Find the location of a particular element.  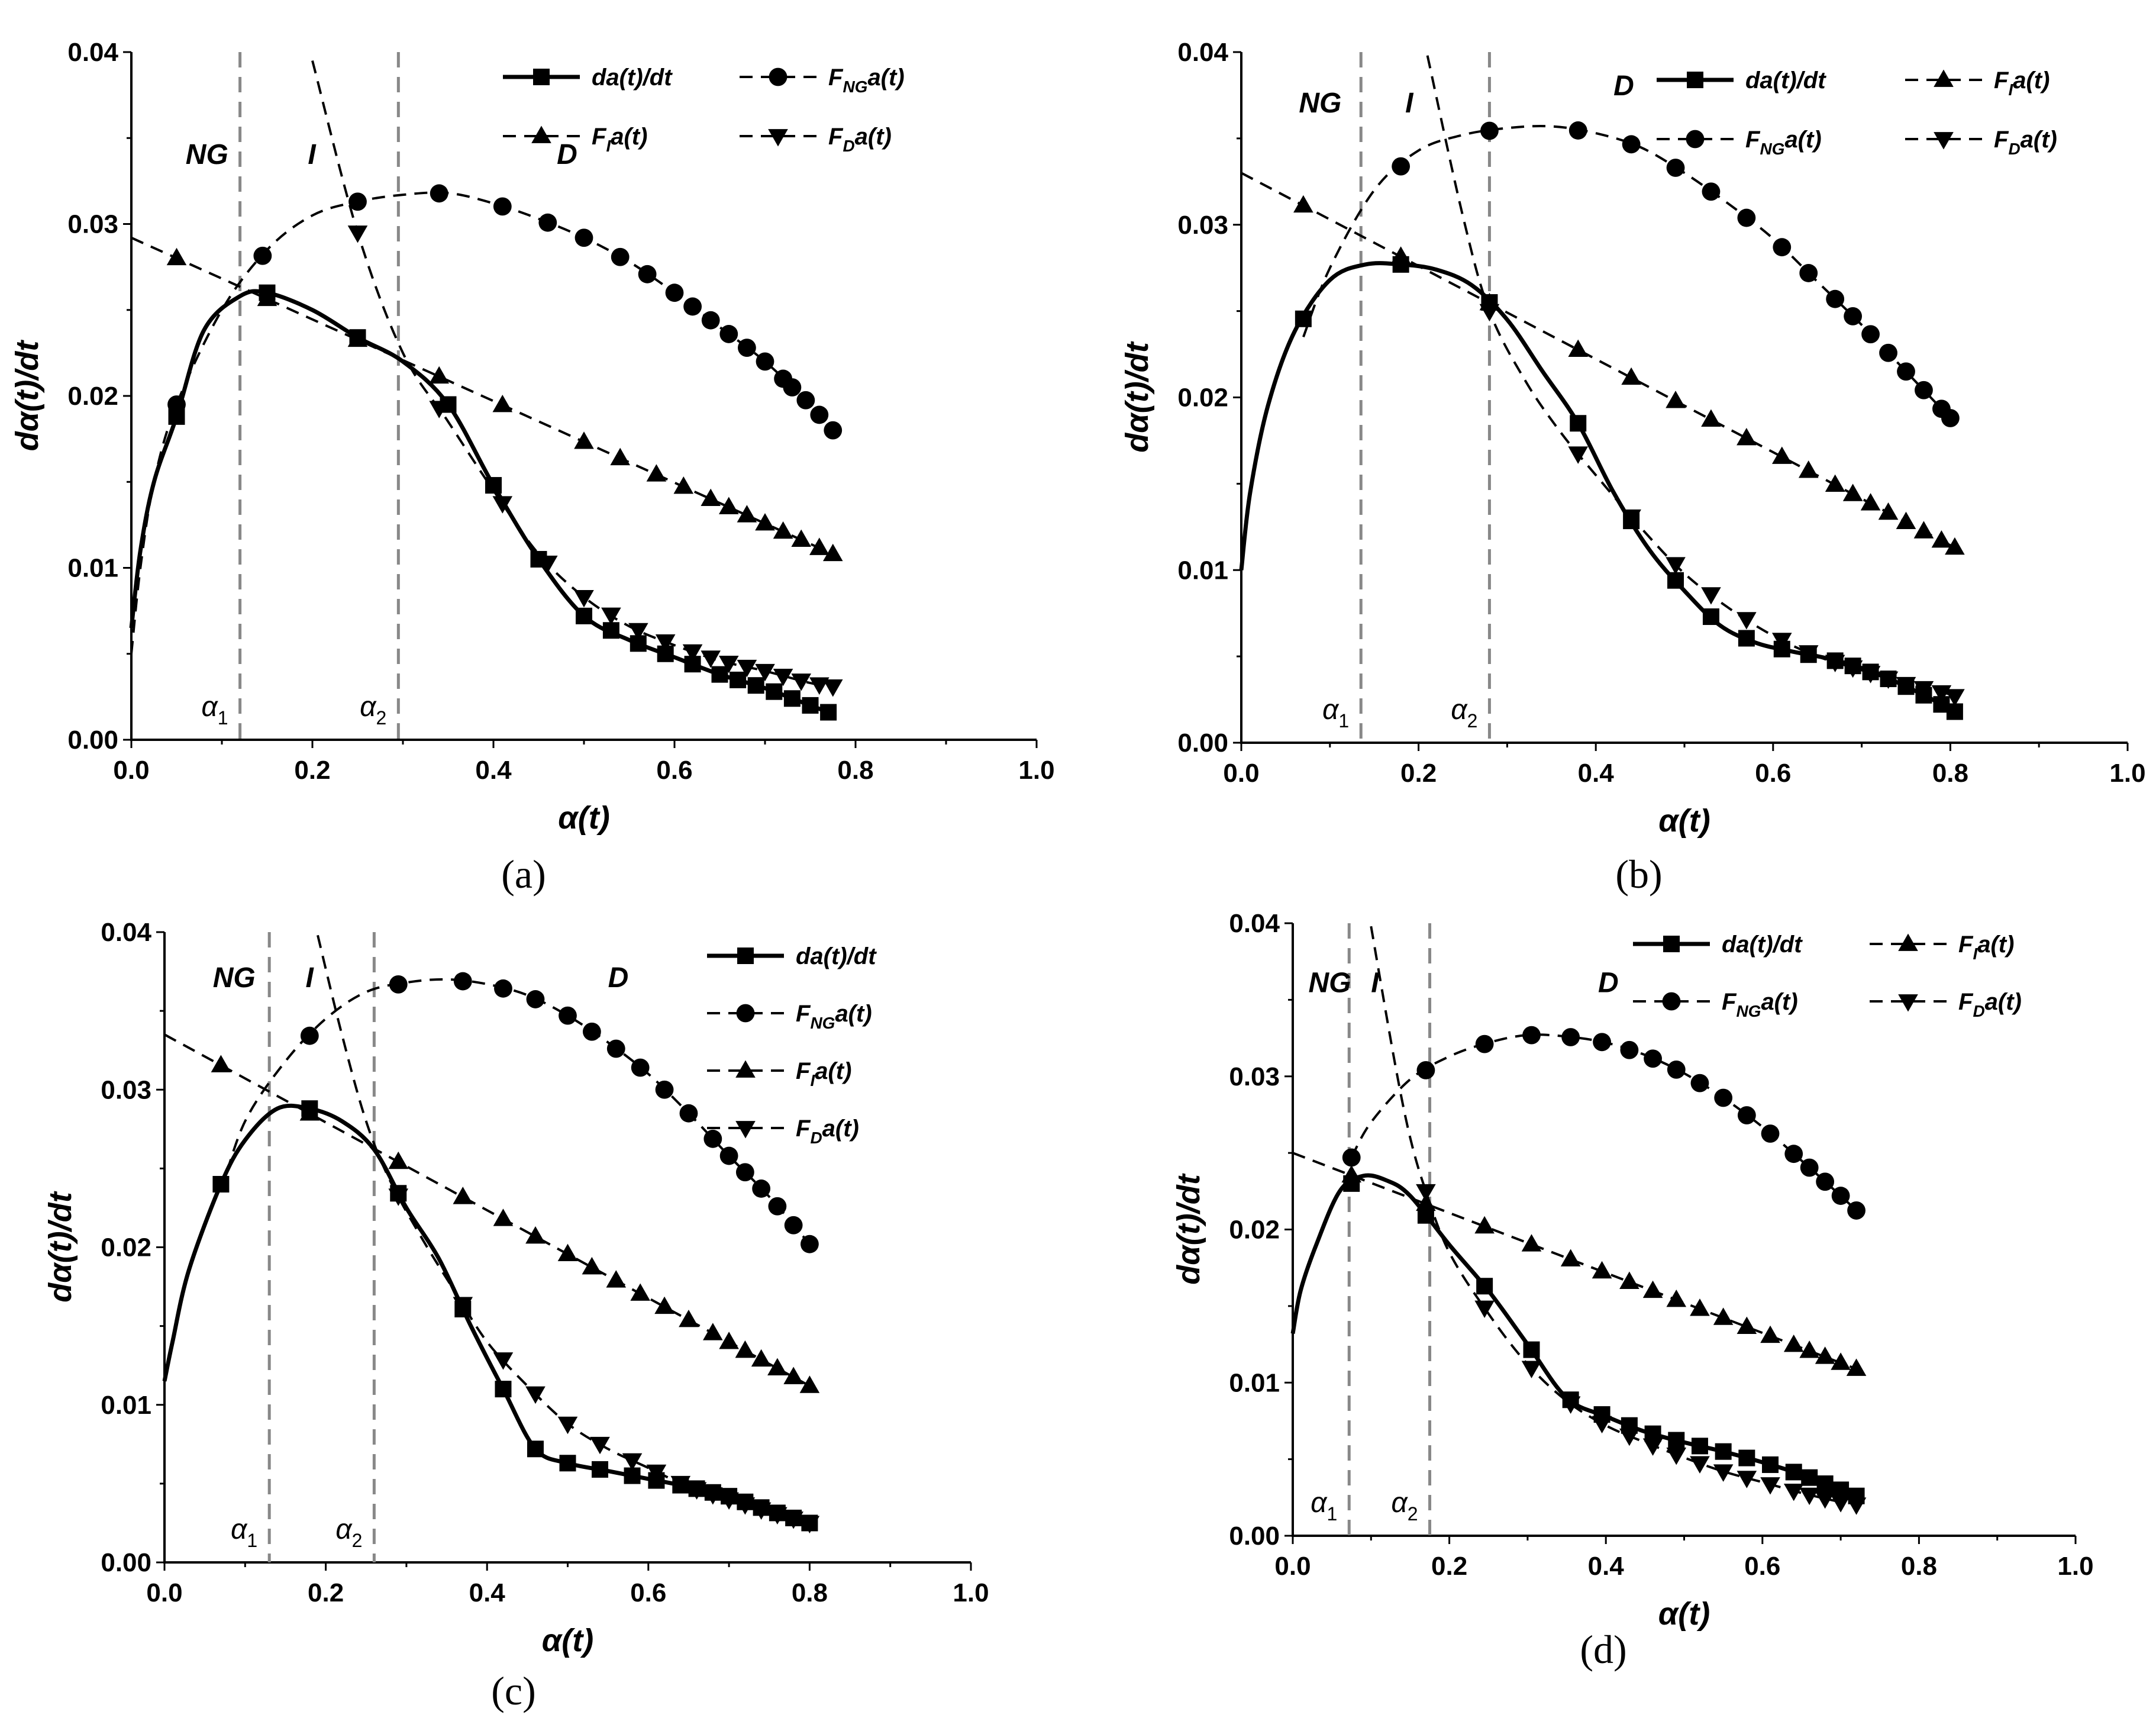

legend-marker-fng is located at coordinates (778, 76).